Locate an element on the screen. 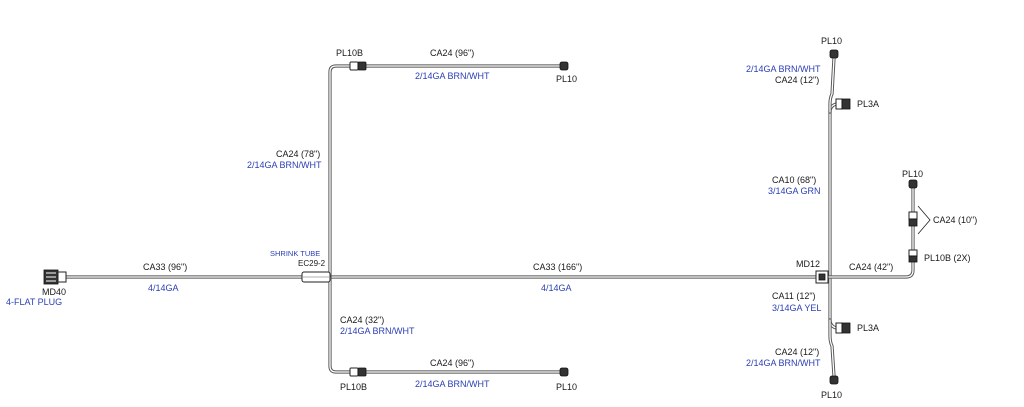 The image size is (1024, 407). label-gauge-rbottom: 2/14GA BRN/WHT is located at coordinates (783, 363).